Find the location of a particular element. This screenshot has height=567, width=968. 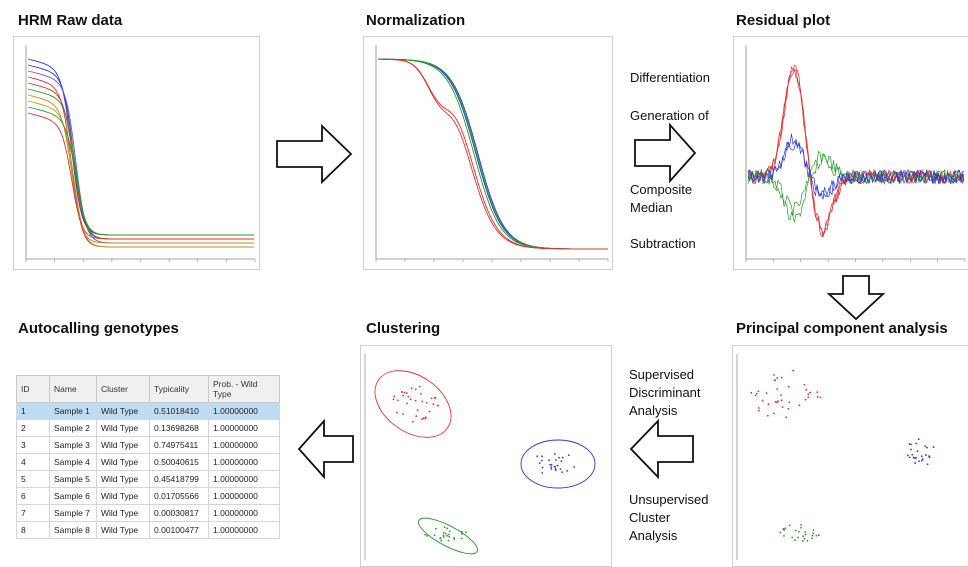

header-typicality: Typicality is located at coordinates (179, 389).